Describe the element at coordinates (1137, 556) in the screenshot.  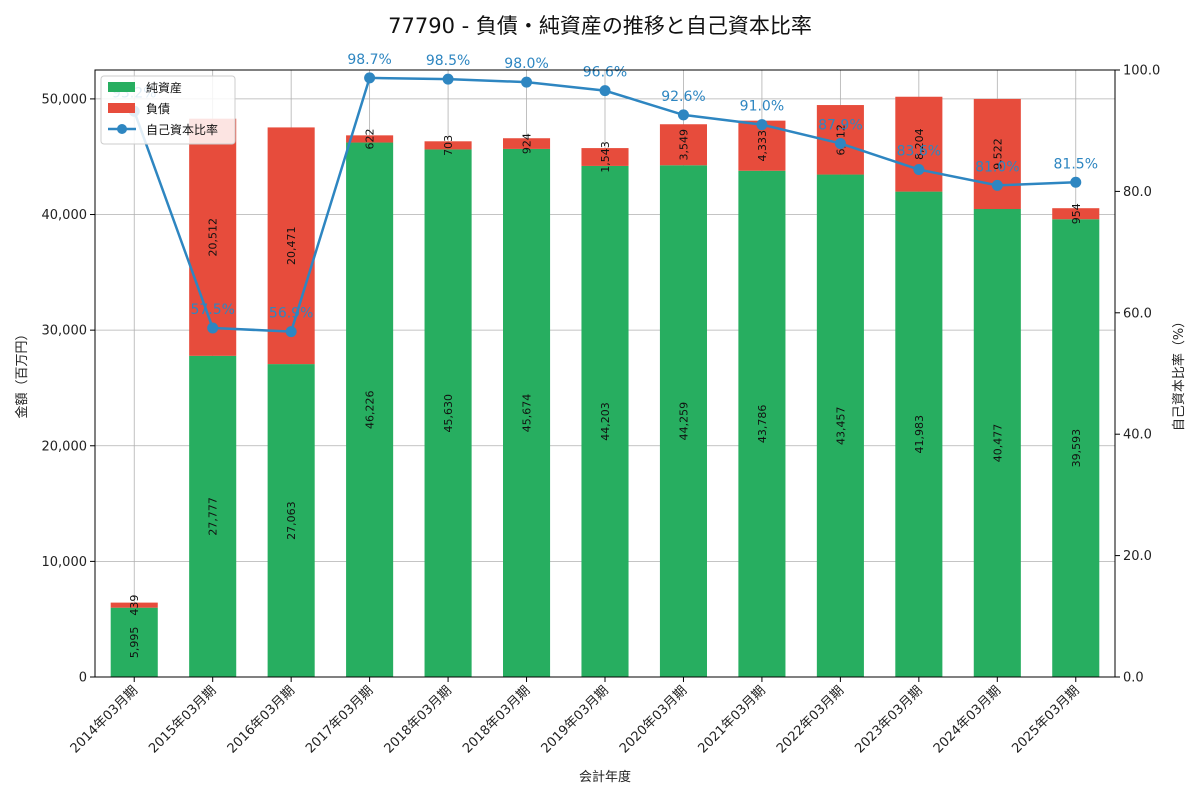
I see `y2-tick-label: 20.0` at that location.